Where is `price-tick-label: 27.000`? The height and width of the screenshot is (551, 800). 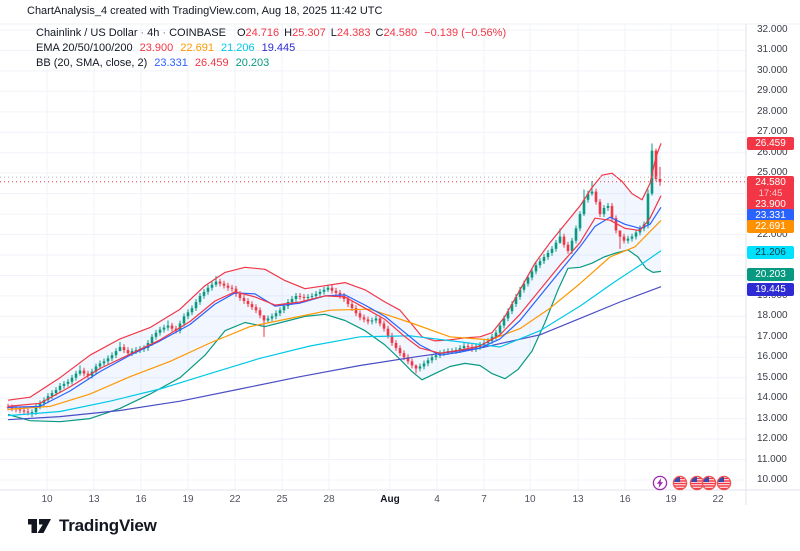 price-tick-label: 27.000 is located at coordinates (772, 132).